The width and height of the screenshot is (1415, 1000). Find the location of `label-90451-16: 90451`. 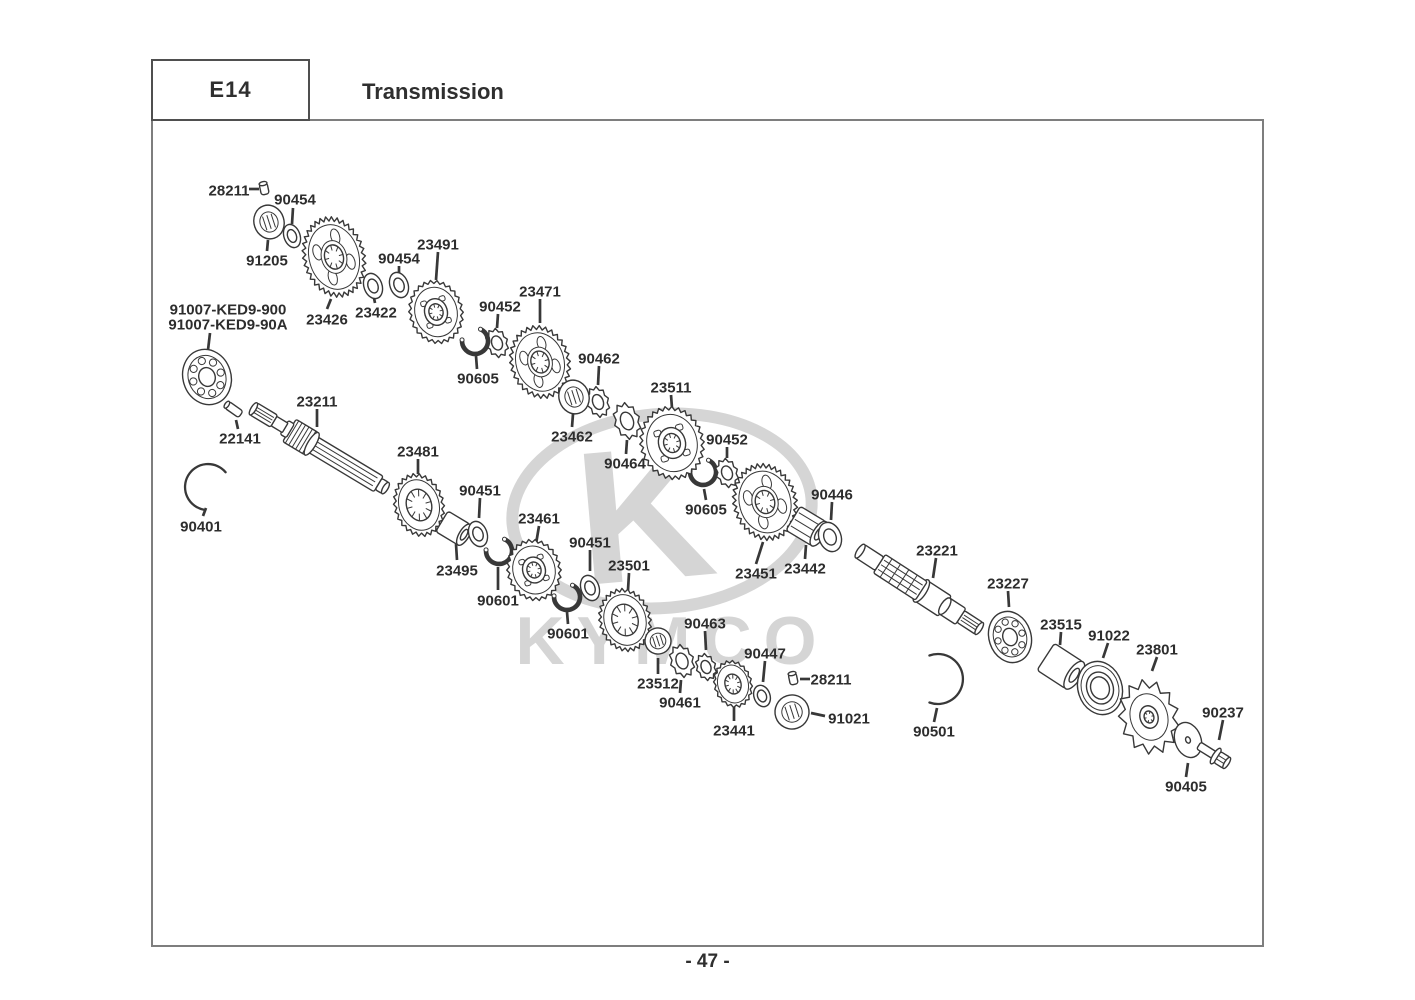

label-90451-16: 90451 is located at coordinates (480, 490).